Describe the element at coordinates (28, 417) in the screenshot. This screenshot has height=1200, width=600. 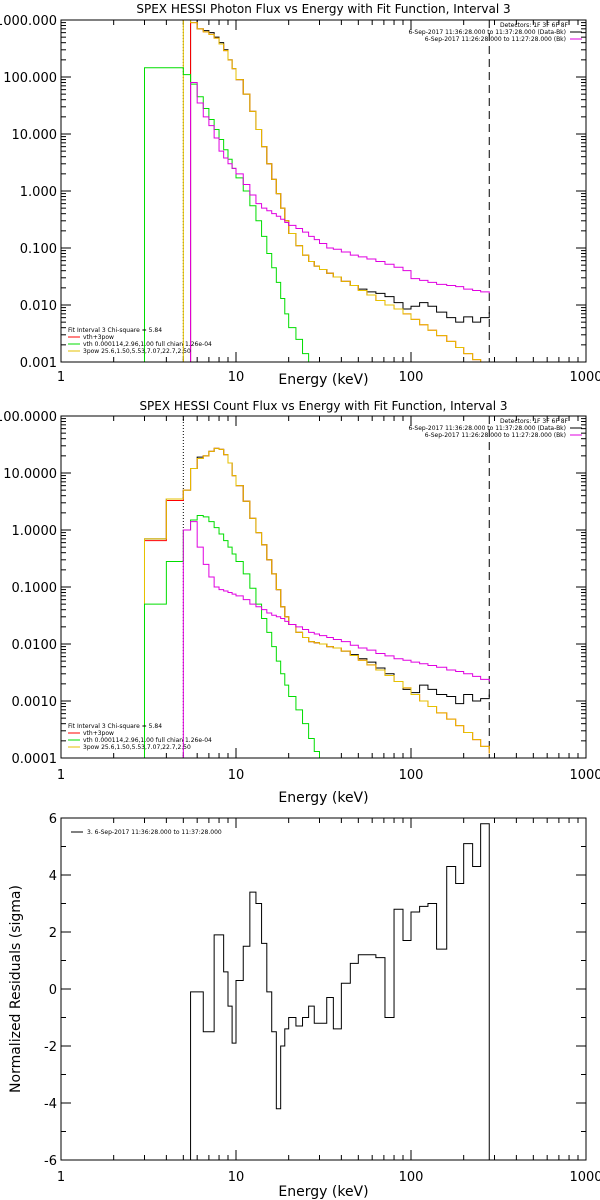
I see `y-tick-label: 100.0000` at that location.